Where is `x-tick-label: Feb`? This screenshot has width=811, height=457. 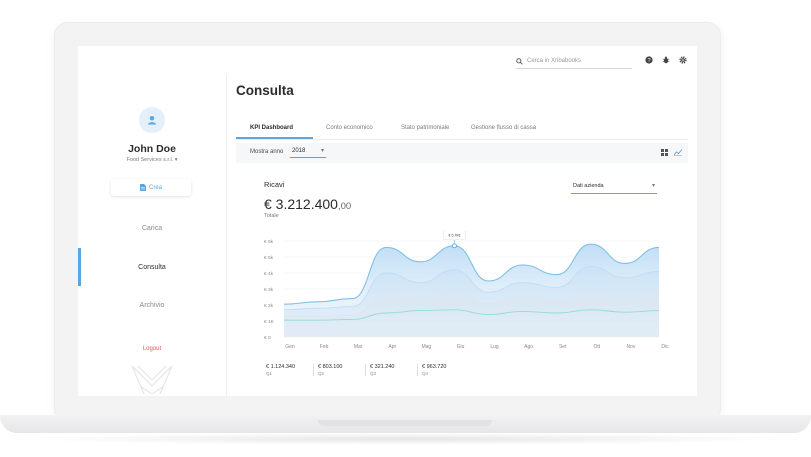 x-tick-label: Feb is located at coordinates (324, 347).